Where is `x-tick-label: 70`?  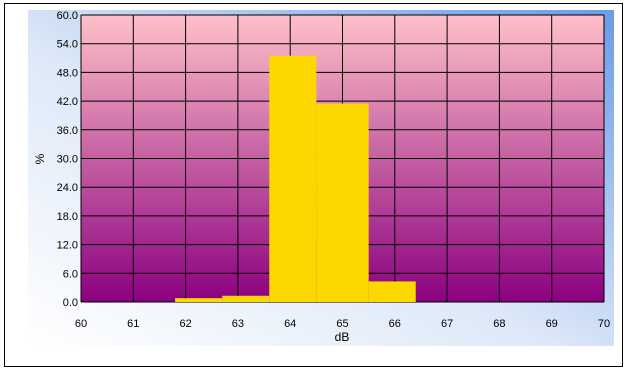
x-tick-label: 70 is located at coordinates (604, 324).